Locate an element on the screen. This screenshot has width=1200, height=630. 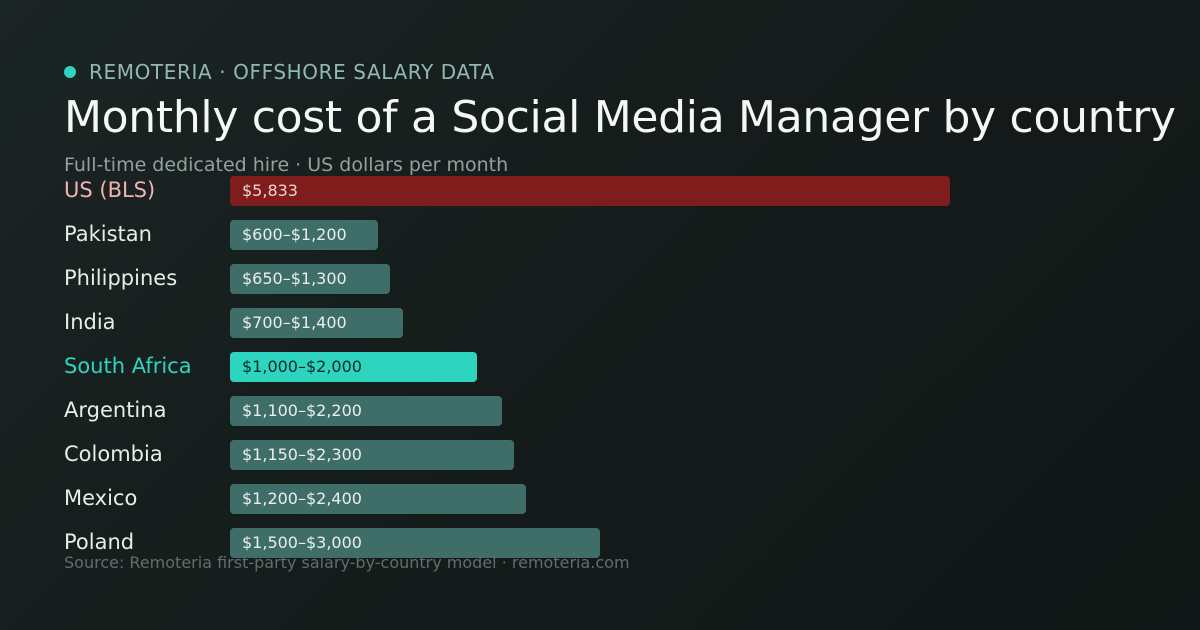
bar: $1,500–$3,000 is located at coordinates (415, 543).